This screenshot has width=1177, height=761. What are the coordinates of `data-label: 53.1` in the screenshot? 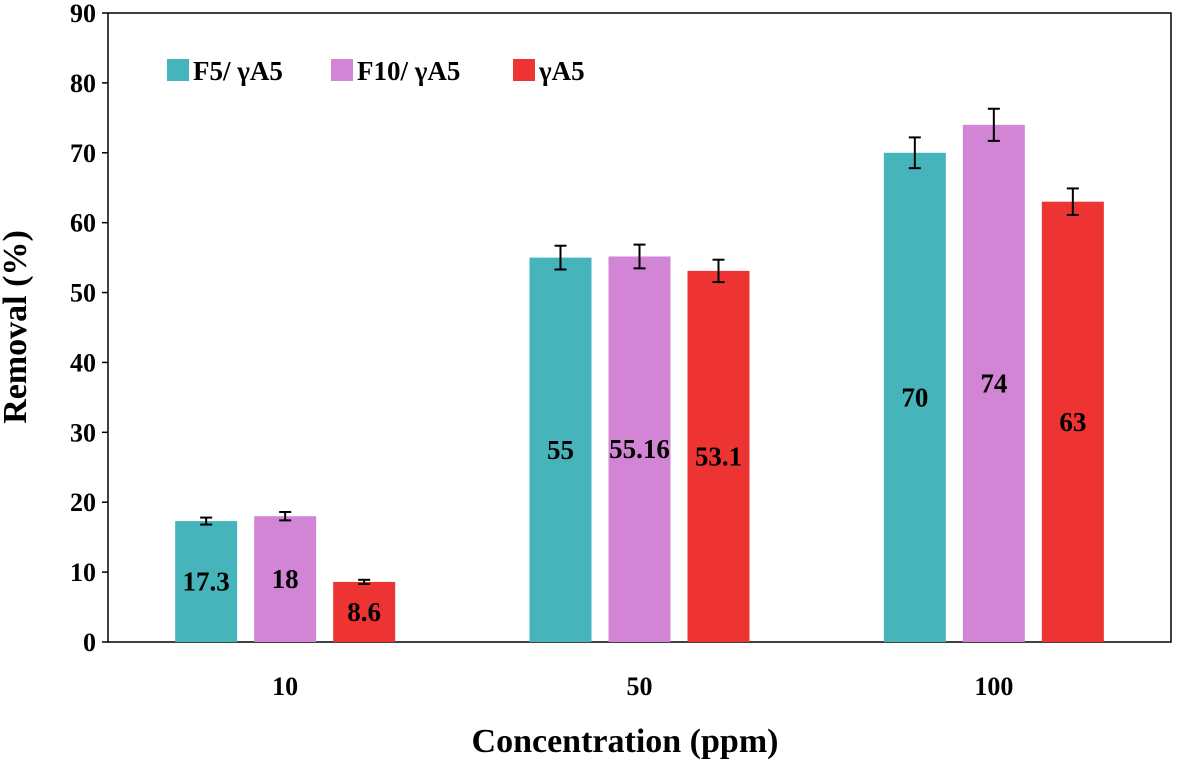 It's located at (718, 456).